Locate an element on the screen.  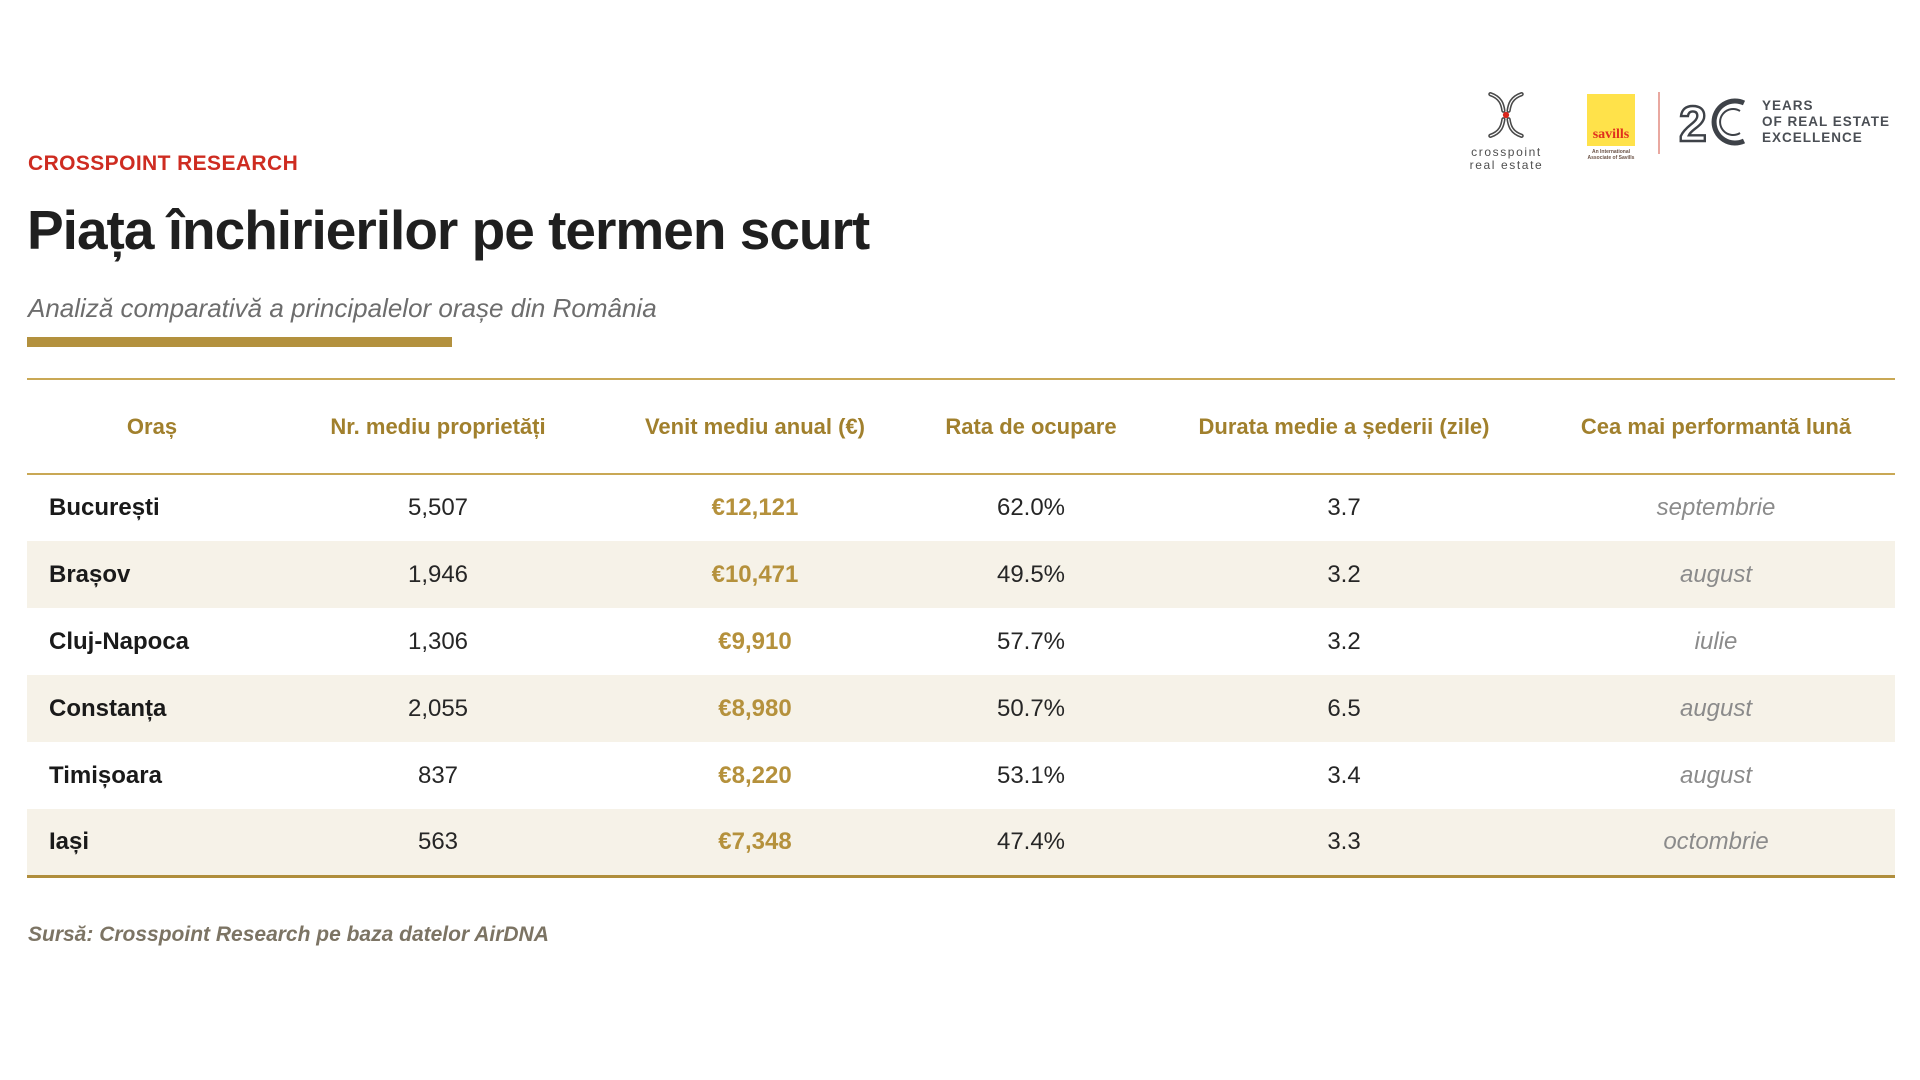
city-cell: Cluj-Napoca is located at coordinates (119, 641).